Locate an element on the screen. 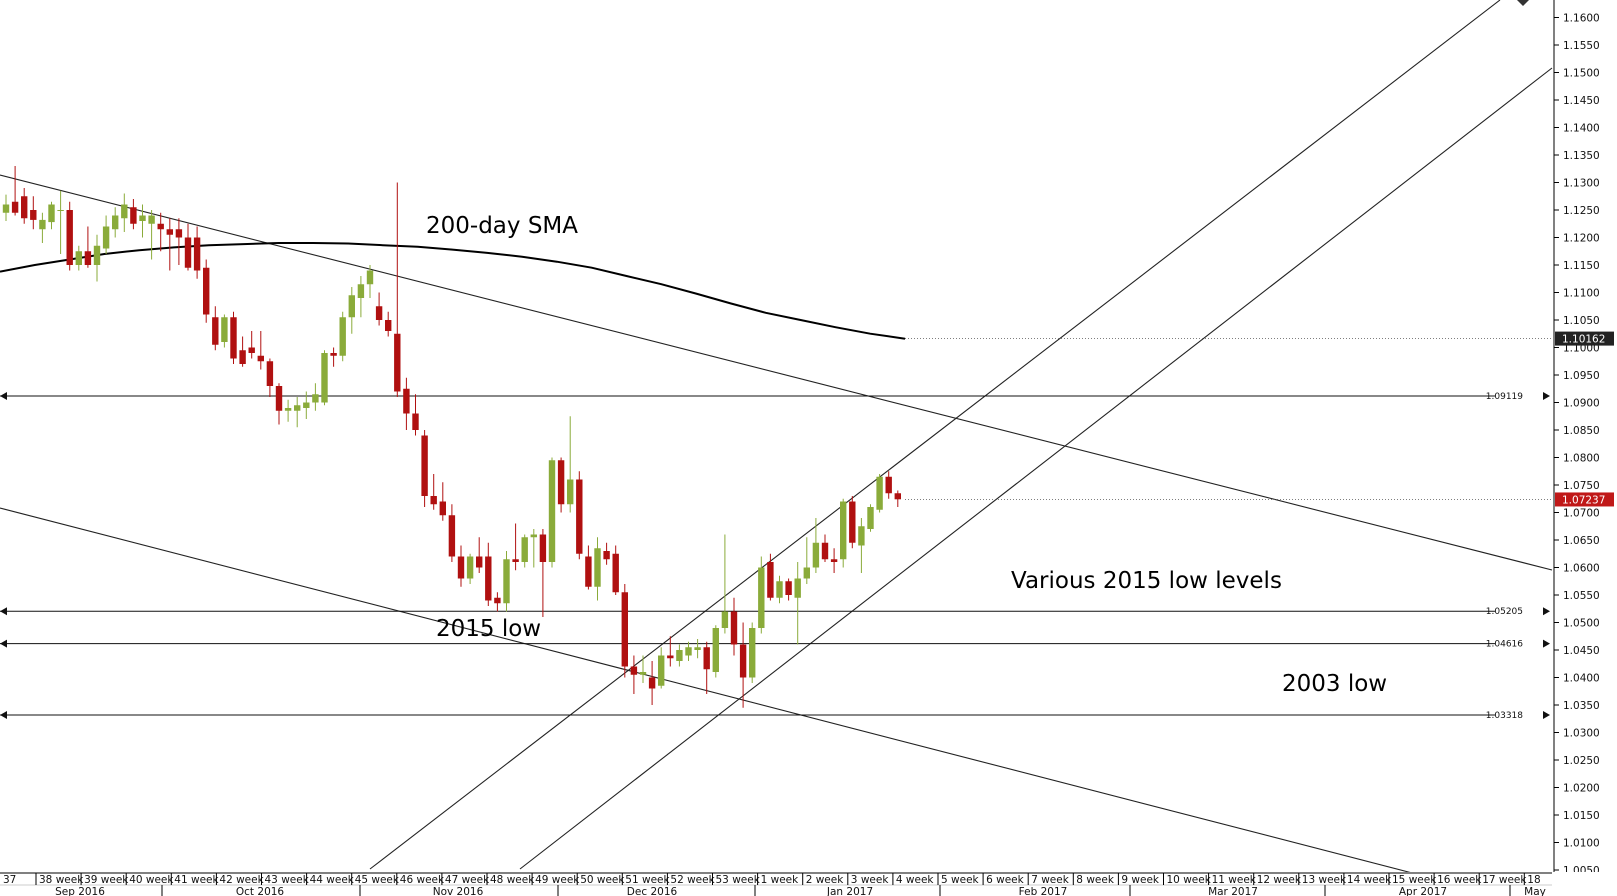 Image resolution: width=1617 pixels, height=896 pixels. price-tick-label: 1.0950 is located at coordinates (1581, 376).